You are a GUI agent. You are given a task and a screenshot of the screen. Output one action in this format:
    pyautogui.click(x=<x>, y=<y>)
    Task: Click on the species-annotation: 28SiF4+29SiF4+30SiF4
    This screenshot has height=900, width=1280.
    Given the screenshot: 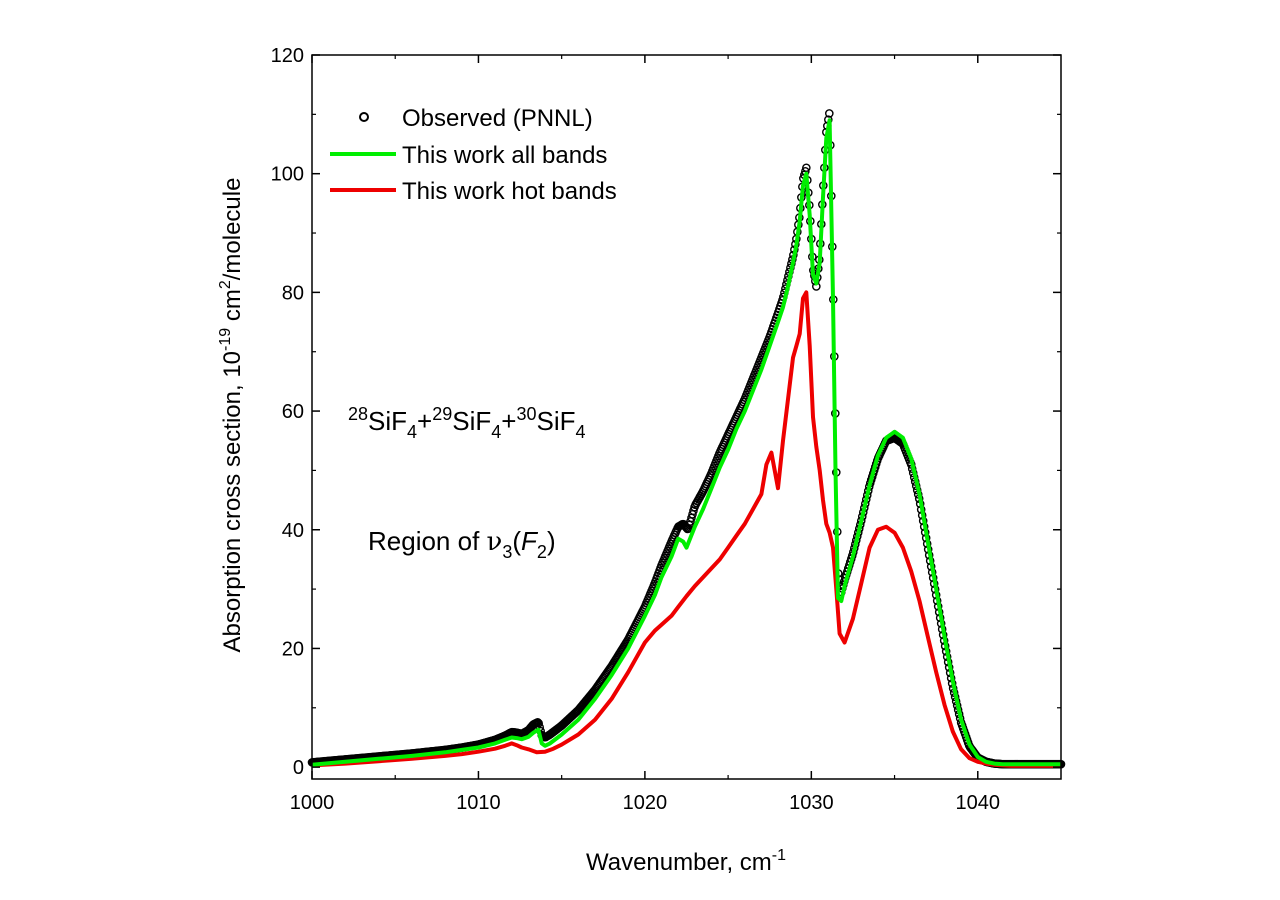 What is the action you would take?
    pyautogui.click(x=467, y=423)
    